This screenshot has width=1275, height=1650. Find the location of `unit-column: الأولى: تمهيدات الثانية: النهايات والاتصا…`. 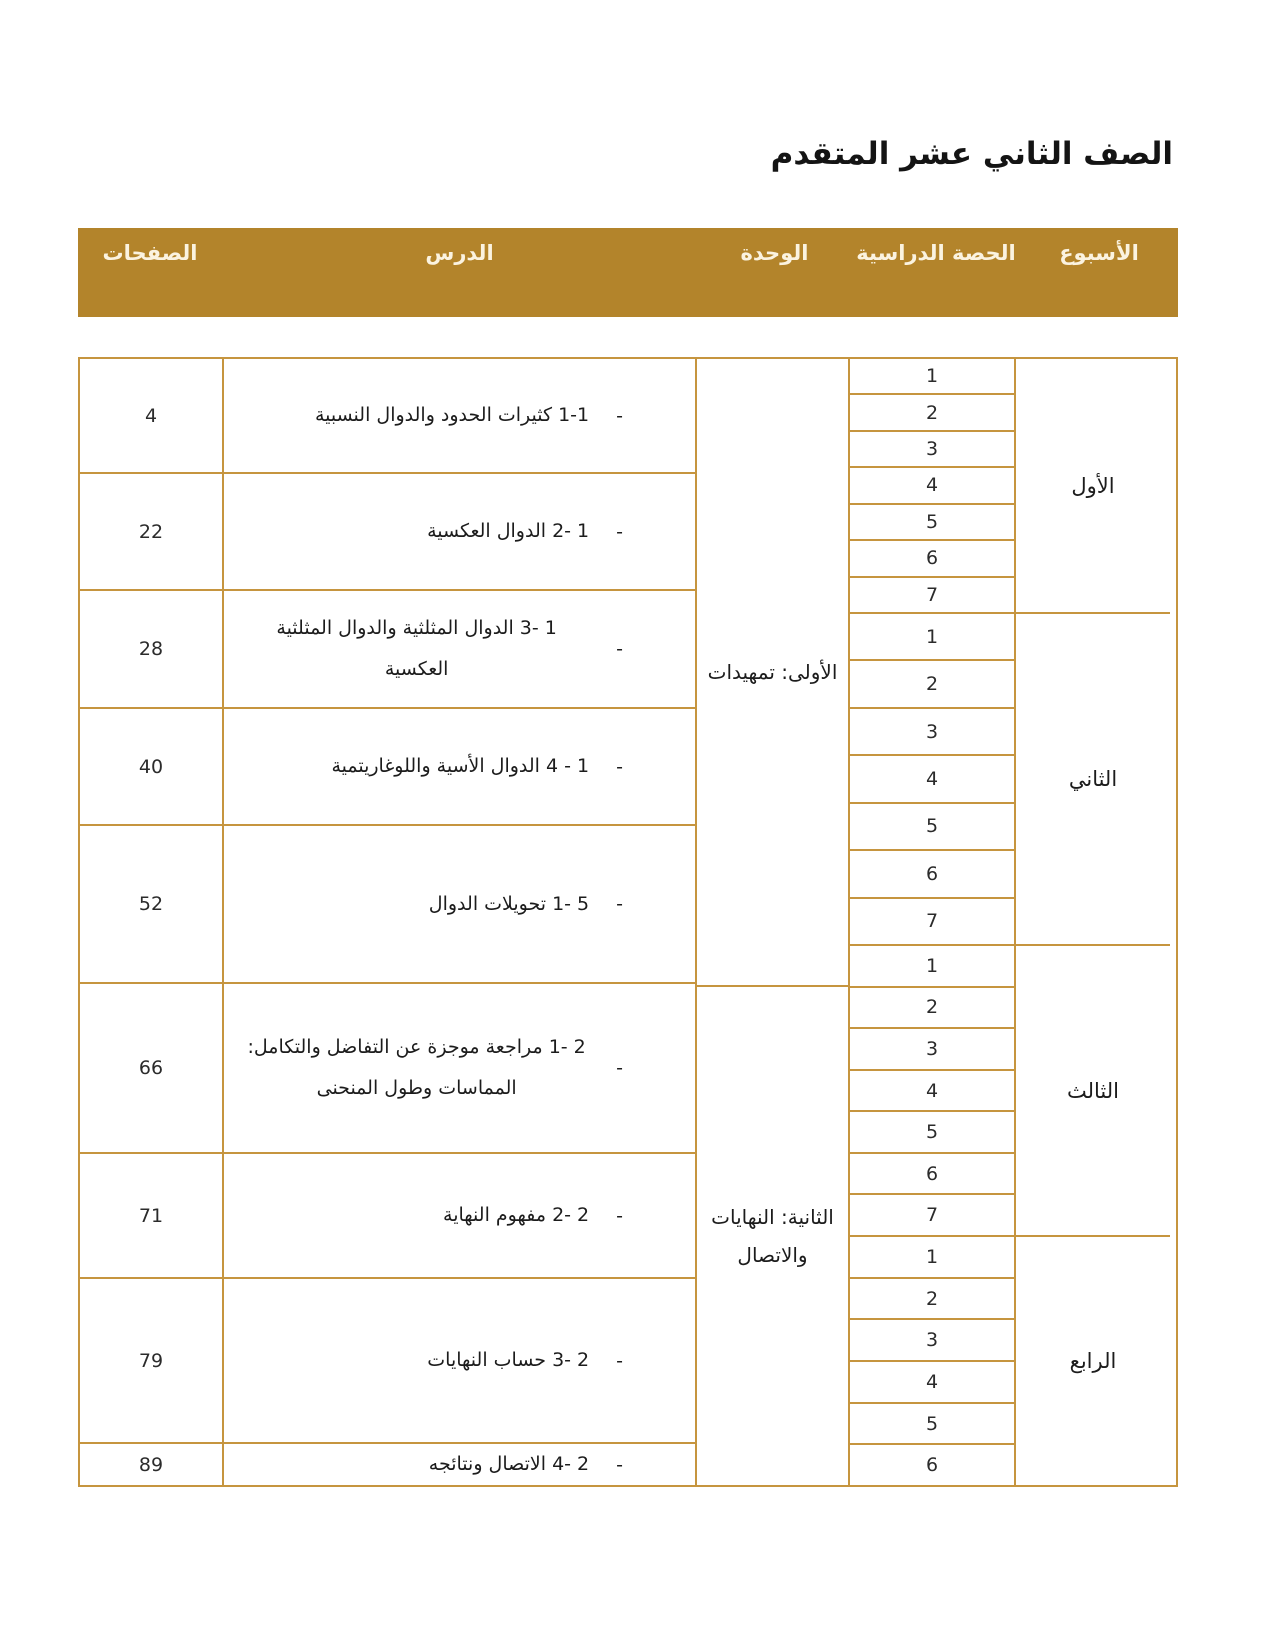

unit-column: الأولى: تمهيدات الثانية: النهايات والاتصا… is located at coordinates (771, 922).